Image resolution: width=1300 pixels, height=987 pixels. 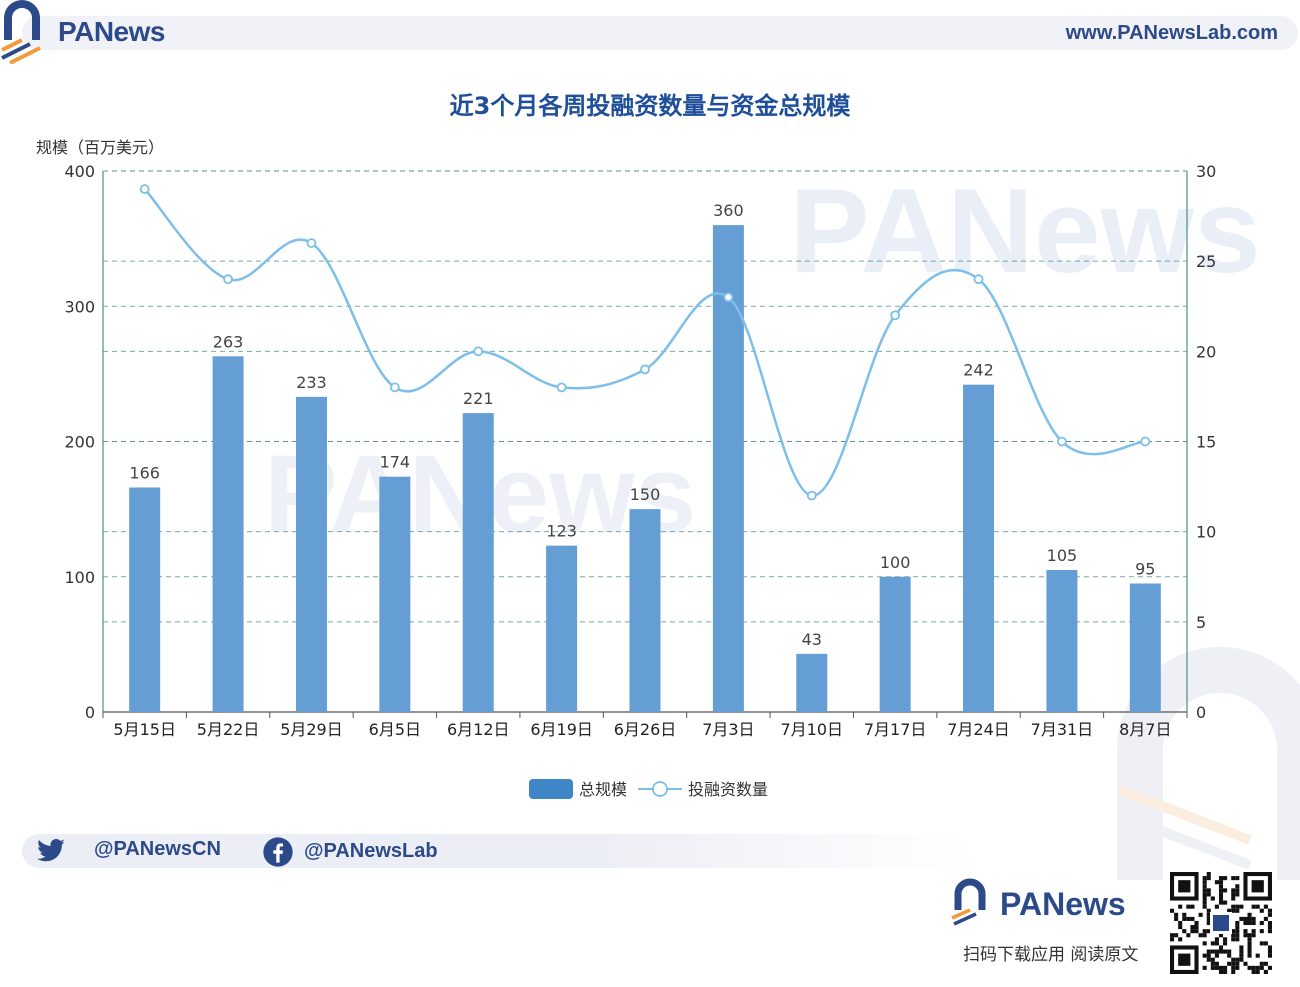 I want to click on qr-code-icon, so click(x=1221, y=923).